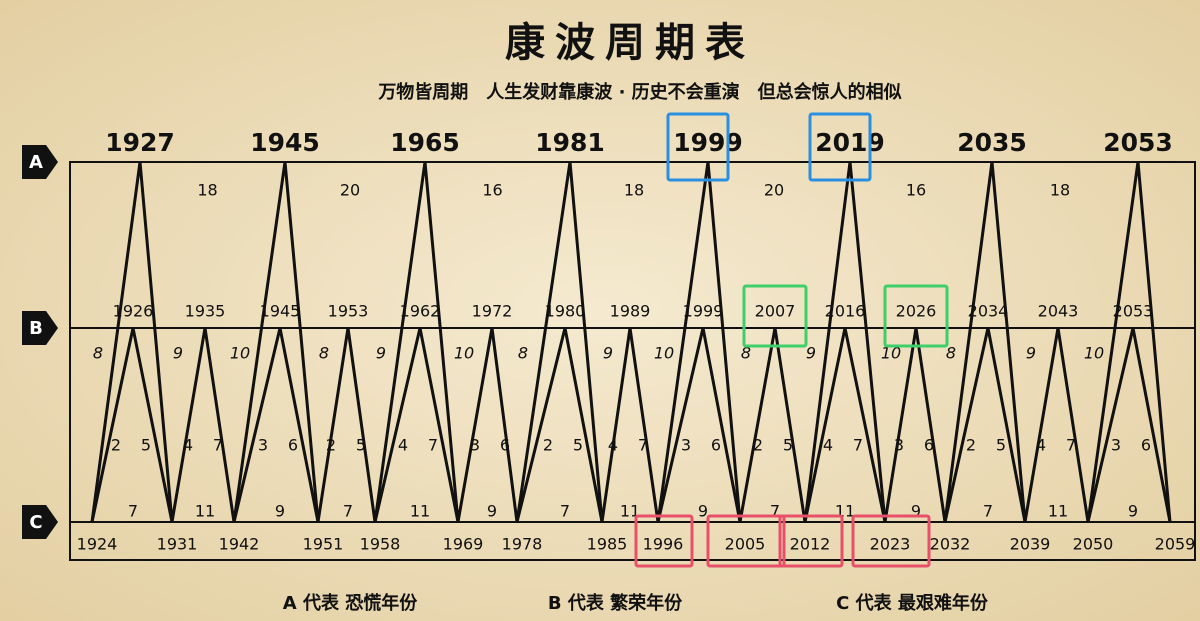 Image resolution: width=1200 pixels, height=621 pixels. Describe the element at coordinates (177, 544) in the screenshot. I see `c-year: 1931` at that location.